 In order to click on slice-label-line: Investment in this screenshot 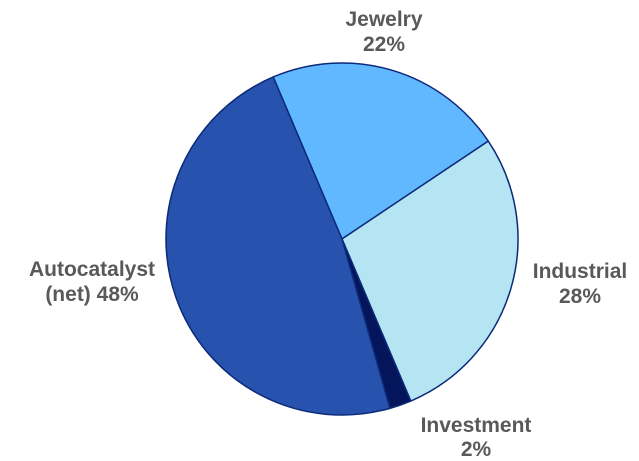, I will do `click(476, 425)`.